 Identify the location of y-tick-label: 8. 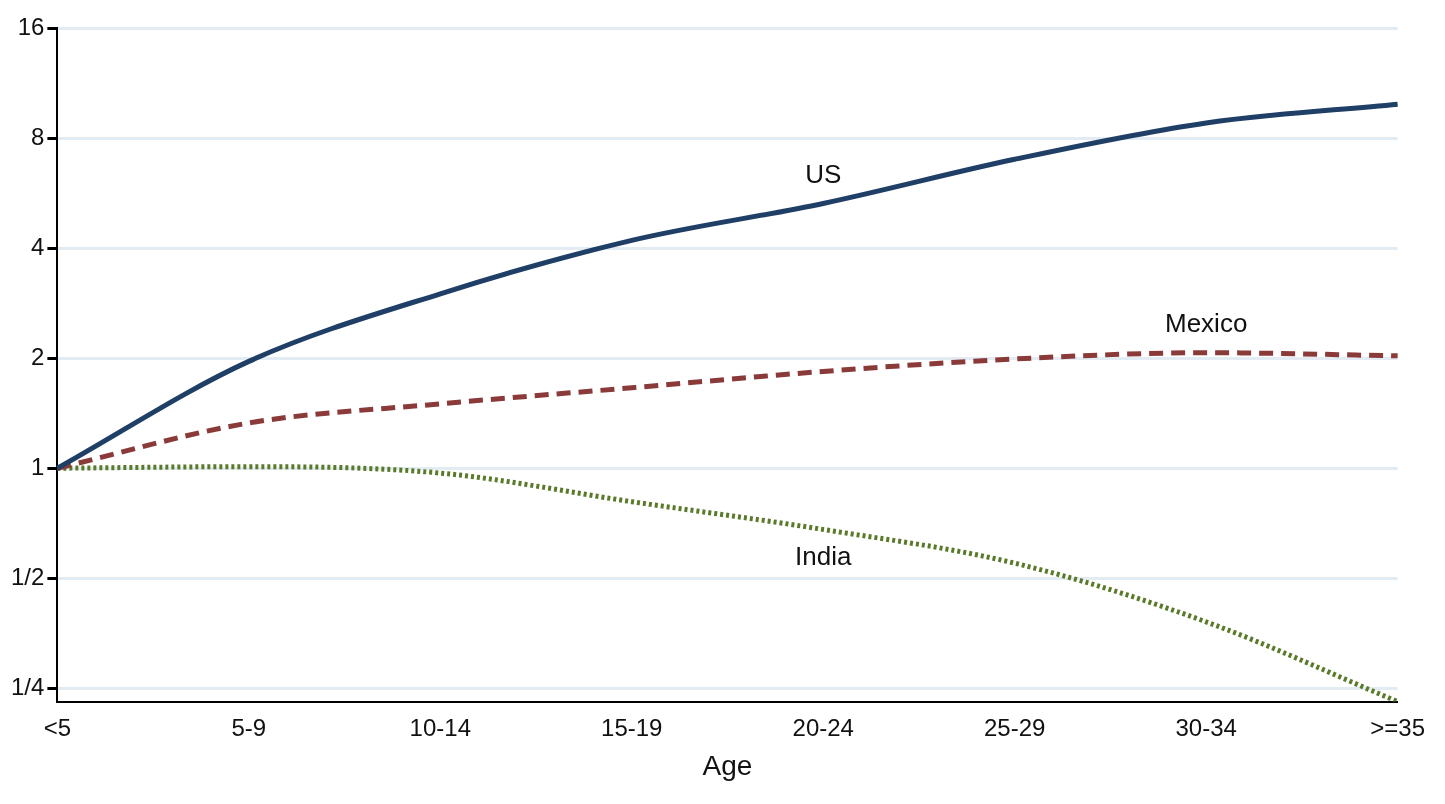
(38, 136).